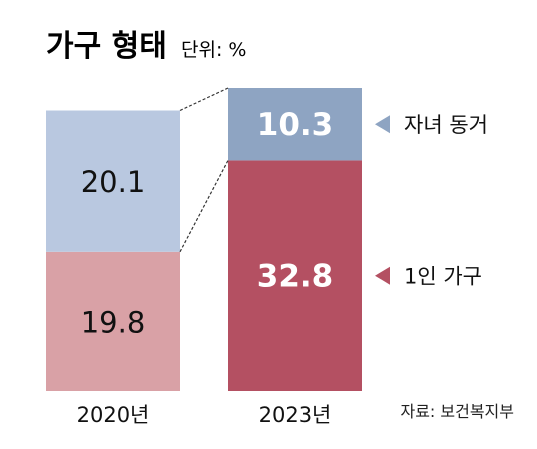 The image size is (537, 449). What do you see at coordinates (446, 125) in the screenshot?
I see `legend-label-0: 자녀 동거` at bounding box center [446, 125].